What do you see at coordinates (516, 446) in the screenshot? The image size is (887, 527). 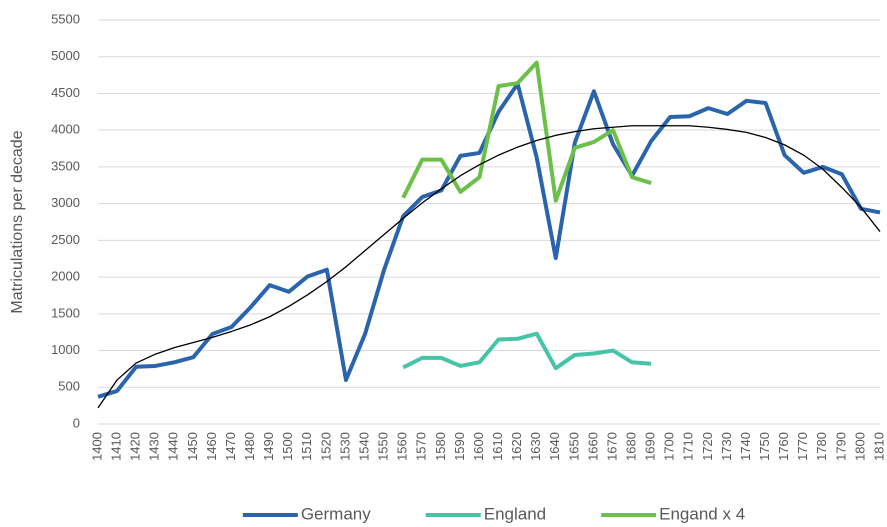 I see `x-tick-label: 1620` at bounding box center [516, 446].